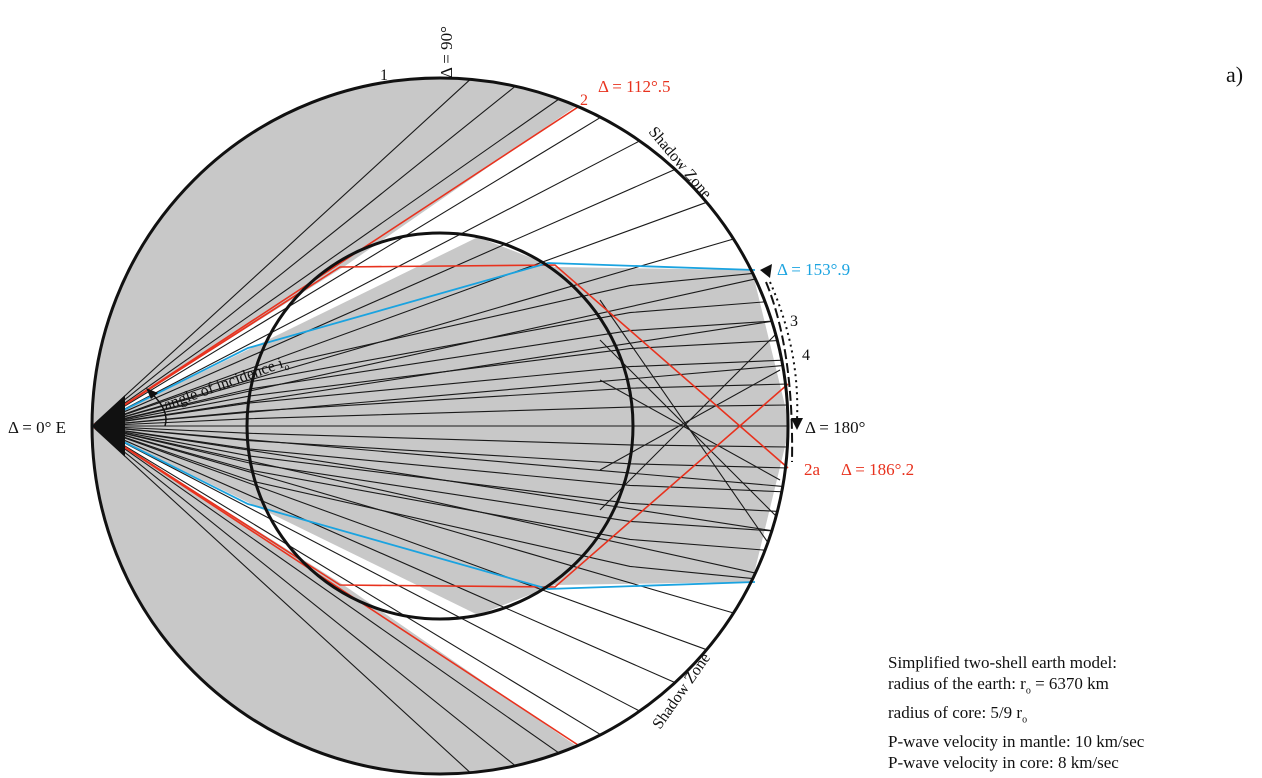 The image size is (1262, 778). What do you see at coordinates (835, 427) in the screenshot?
I see `label-delta-180: Δ = 180°` at bounding box center [835, 427].